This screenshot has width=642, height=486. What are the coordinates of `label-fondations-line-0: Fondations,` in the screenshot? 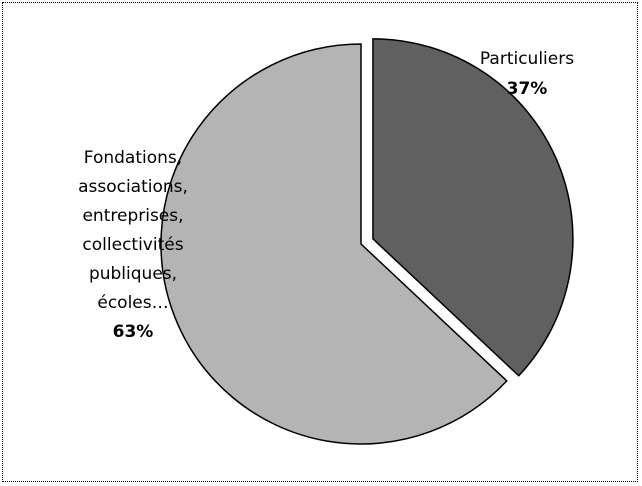 It's located at (133, 158).